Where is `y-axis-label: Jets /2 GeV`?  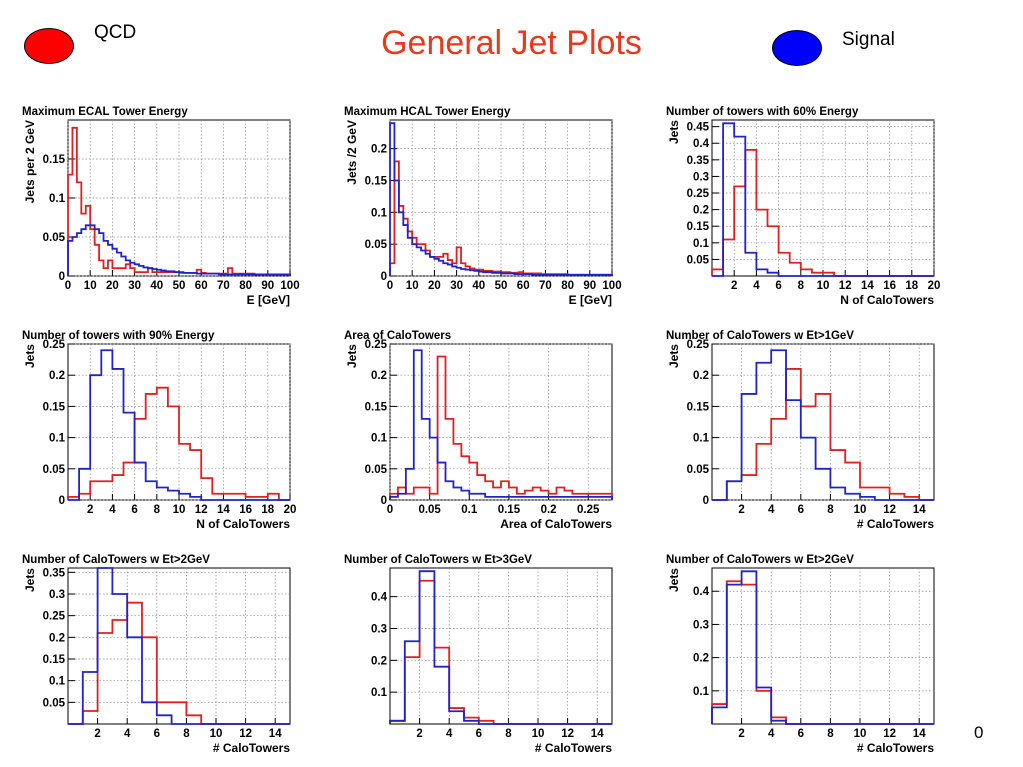
y-axis-label: Jets /2 GeV is located at coordinates (352, 152).